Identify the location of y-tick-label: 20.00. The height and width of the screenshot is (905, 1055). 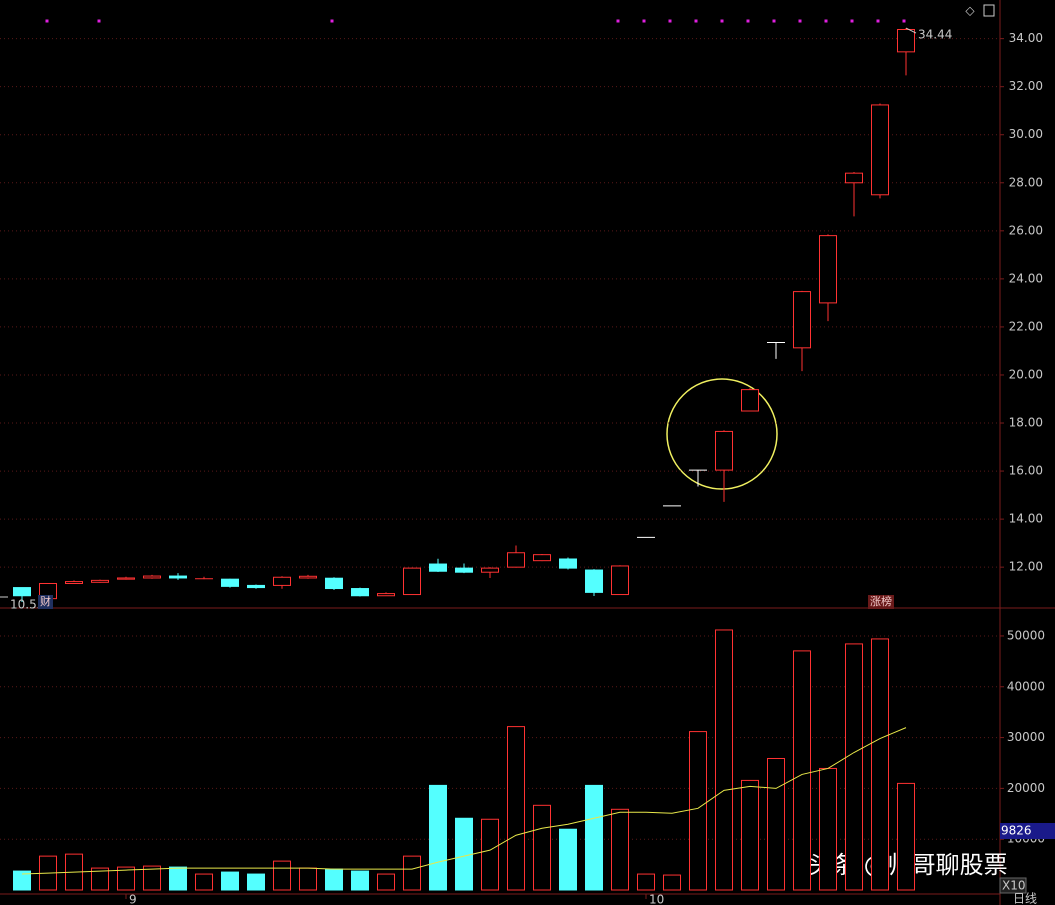
(1026, 374).